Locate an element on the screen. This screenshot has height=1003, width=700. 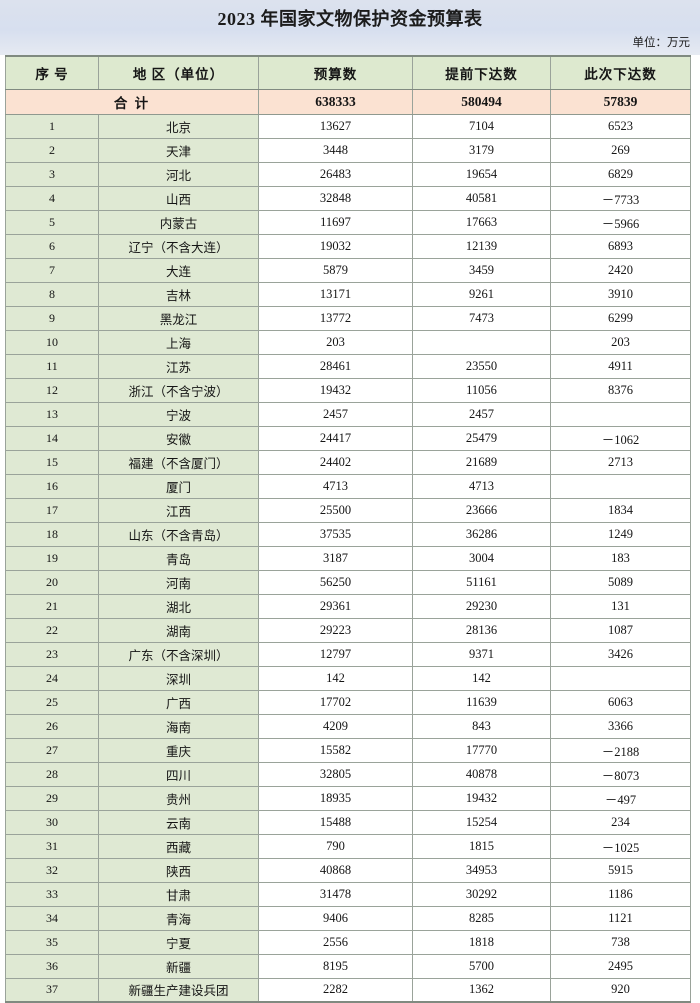
cell-pre: 19654 is located at coordinates (481, 174).